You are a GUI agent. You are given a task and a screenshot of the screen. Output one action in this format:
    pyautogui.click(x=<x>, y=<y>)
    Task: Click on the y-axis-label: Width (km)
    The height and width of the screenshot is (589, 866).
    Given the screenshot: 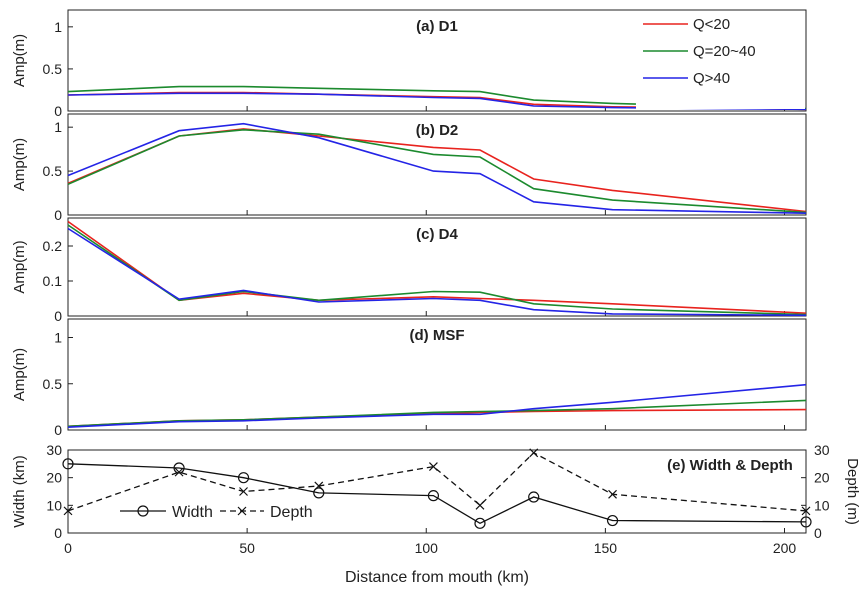 What is the action you would take?
    pyautogui.click(x=19, y=491)
    